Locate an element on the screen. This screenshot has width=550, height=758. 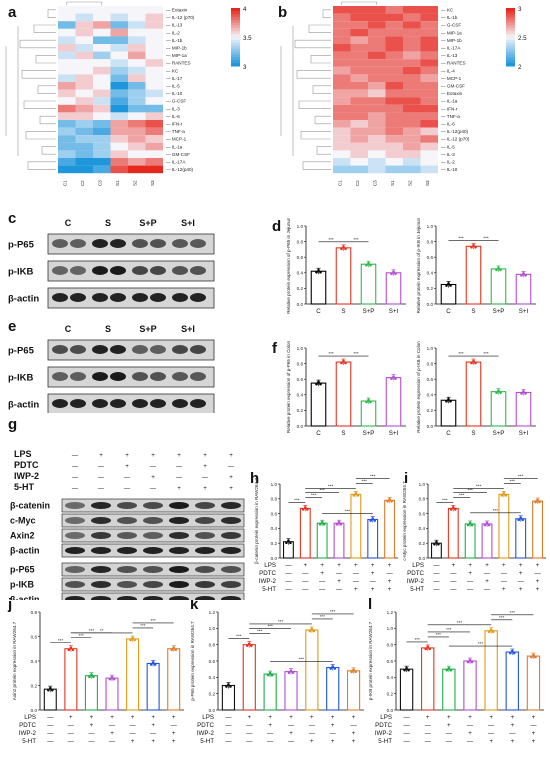
heatmap-row-label: — IFN-r is located at coordinates (449, 108).